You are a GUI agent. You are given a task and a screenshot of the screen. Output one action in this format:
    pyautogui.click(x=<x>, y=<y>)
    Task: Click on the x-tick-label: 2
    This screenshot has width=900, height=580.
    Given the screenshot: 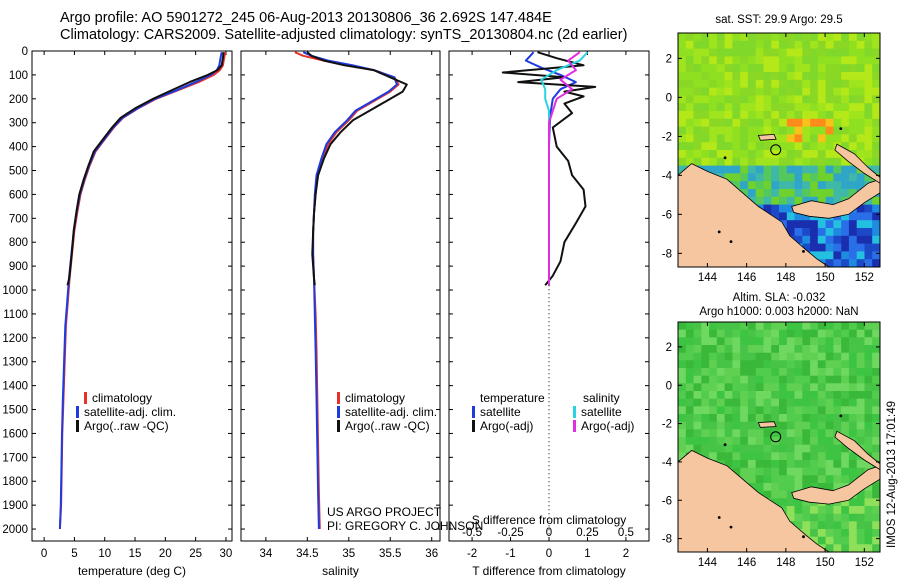 What is the action you would take?
    pyautogui.click(x=626, y=554)
    